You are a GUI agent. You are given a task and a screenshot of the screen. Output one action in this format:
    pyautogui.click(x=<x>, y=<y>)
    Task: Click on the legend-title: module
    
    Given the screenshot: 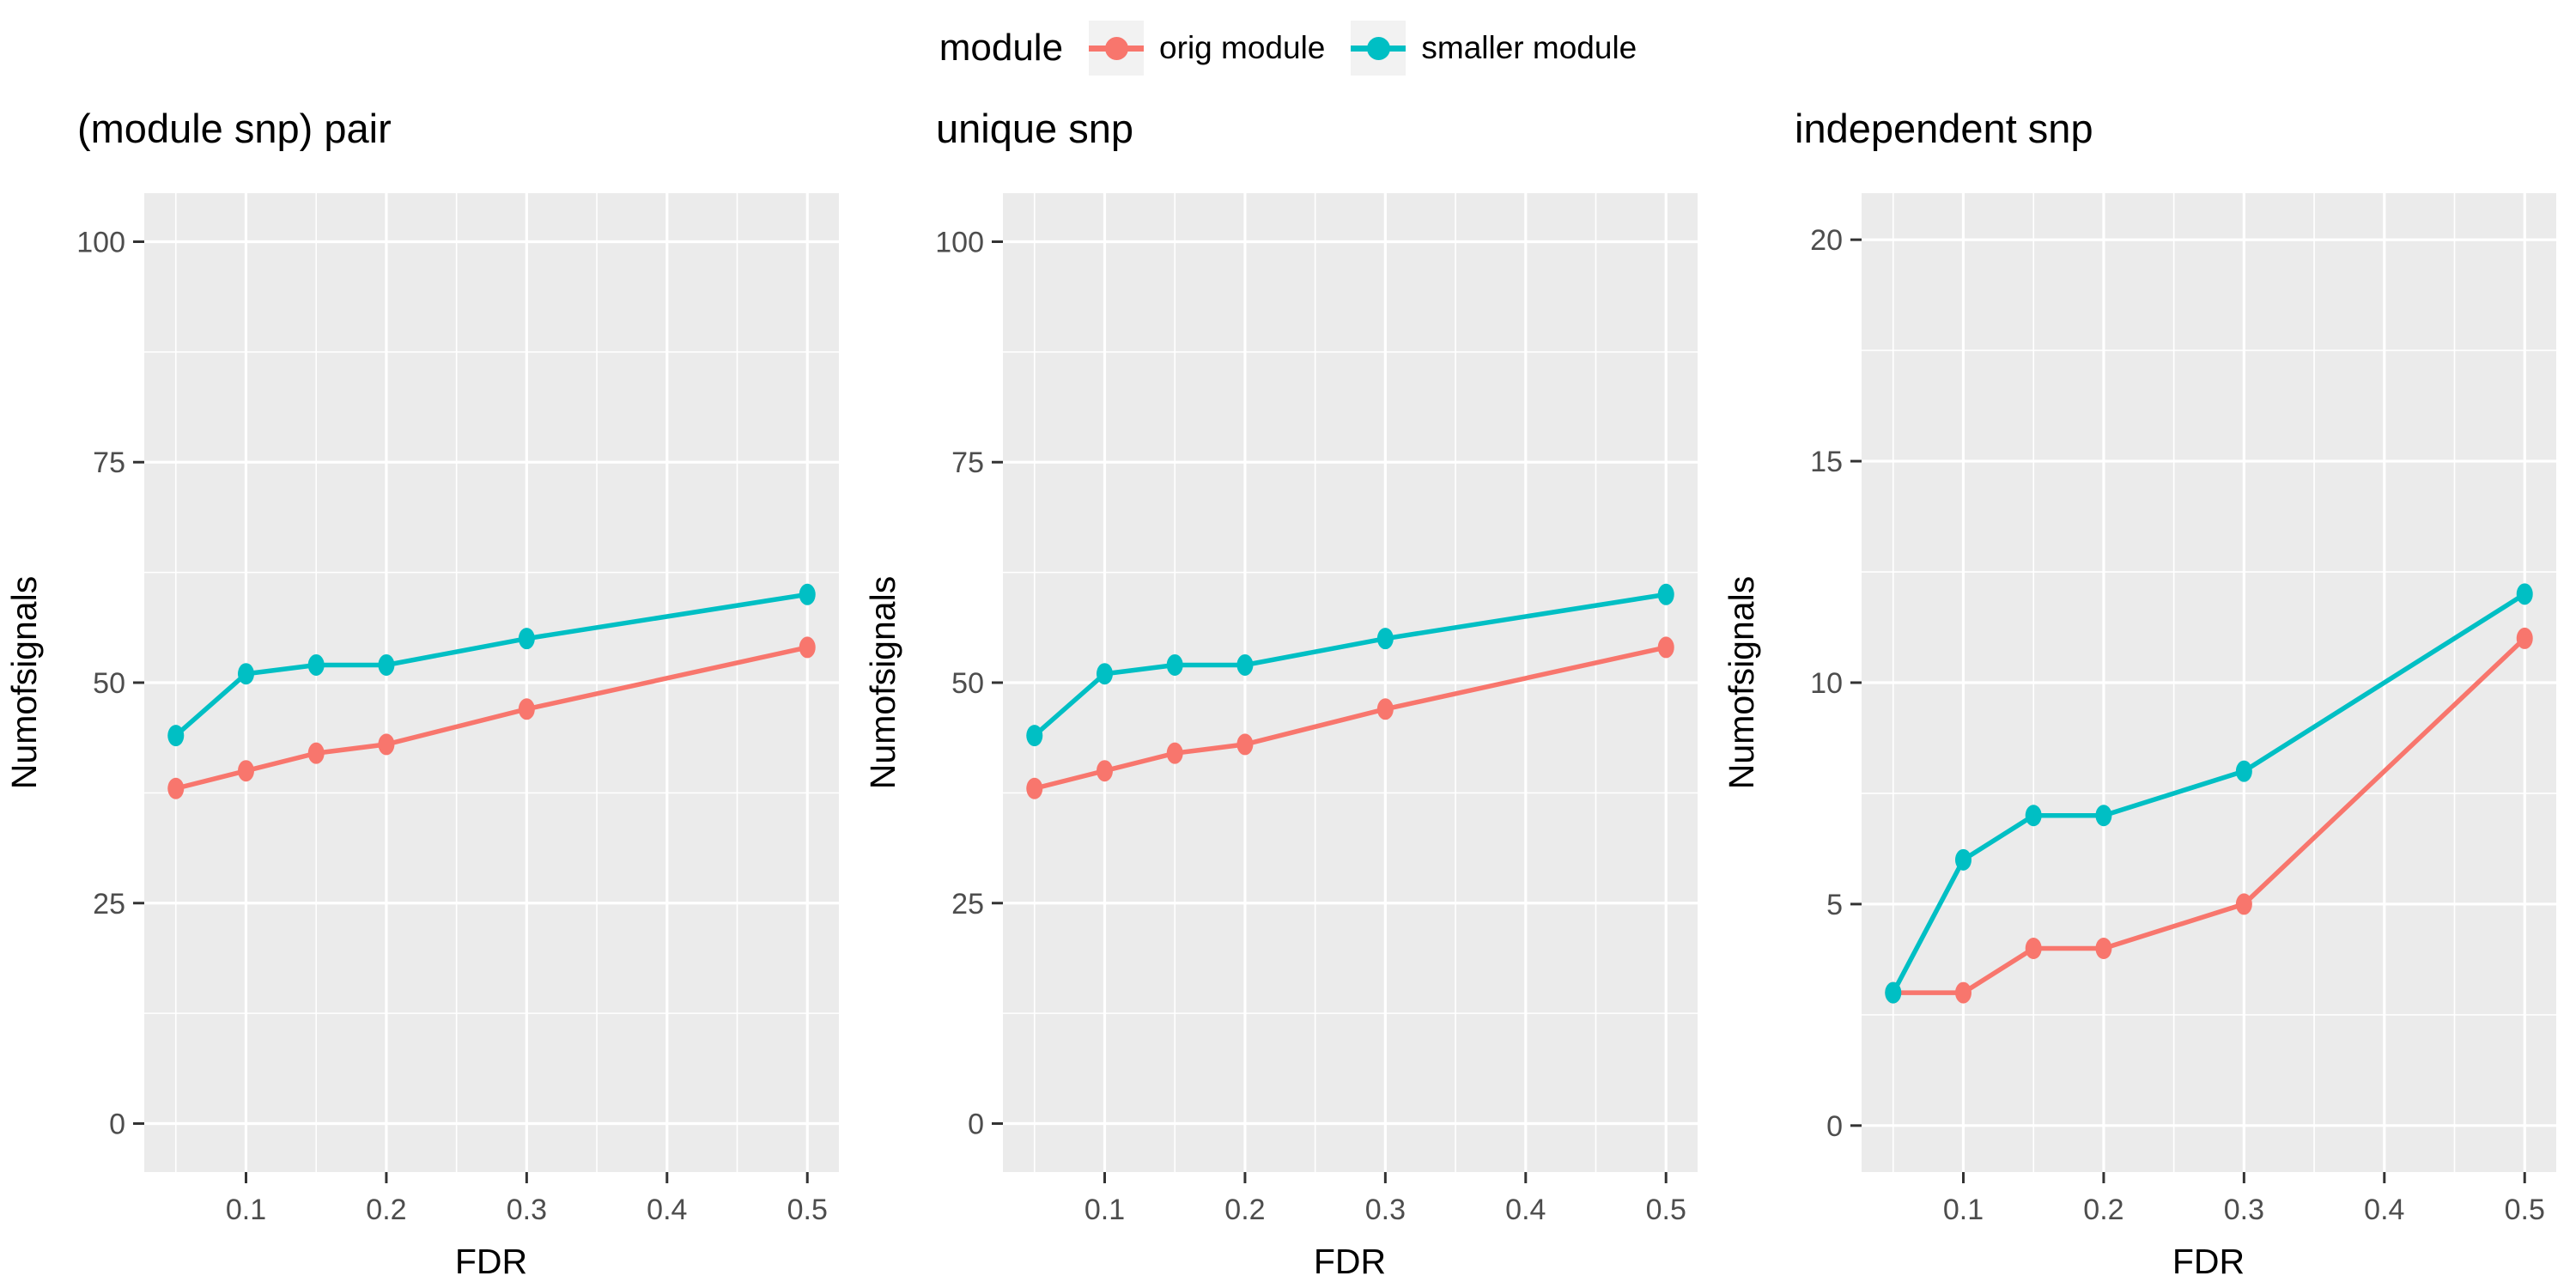 What is the action you would take?
    pyautogui.click(x=1002, y=48)
    